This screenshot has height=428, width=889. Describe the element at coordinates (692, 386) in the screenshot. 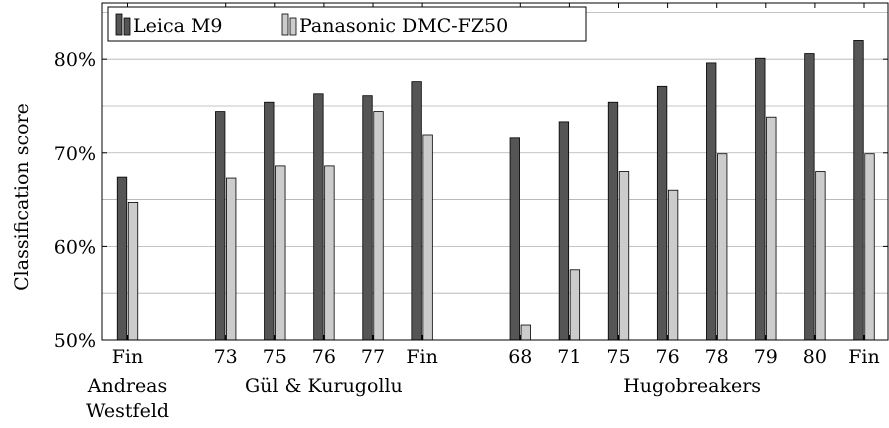

I see `group-label: Hugobreakers` at that location.